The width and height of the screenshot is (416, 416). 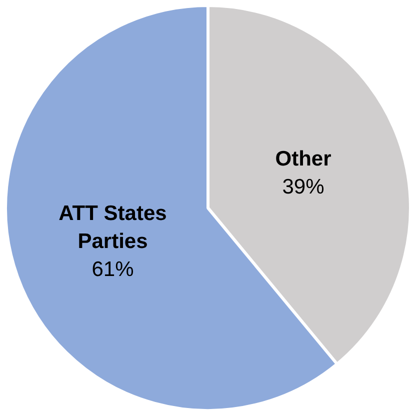 I want to click on slice-label: Other, so click(x=303, y=159).